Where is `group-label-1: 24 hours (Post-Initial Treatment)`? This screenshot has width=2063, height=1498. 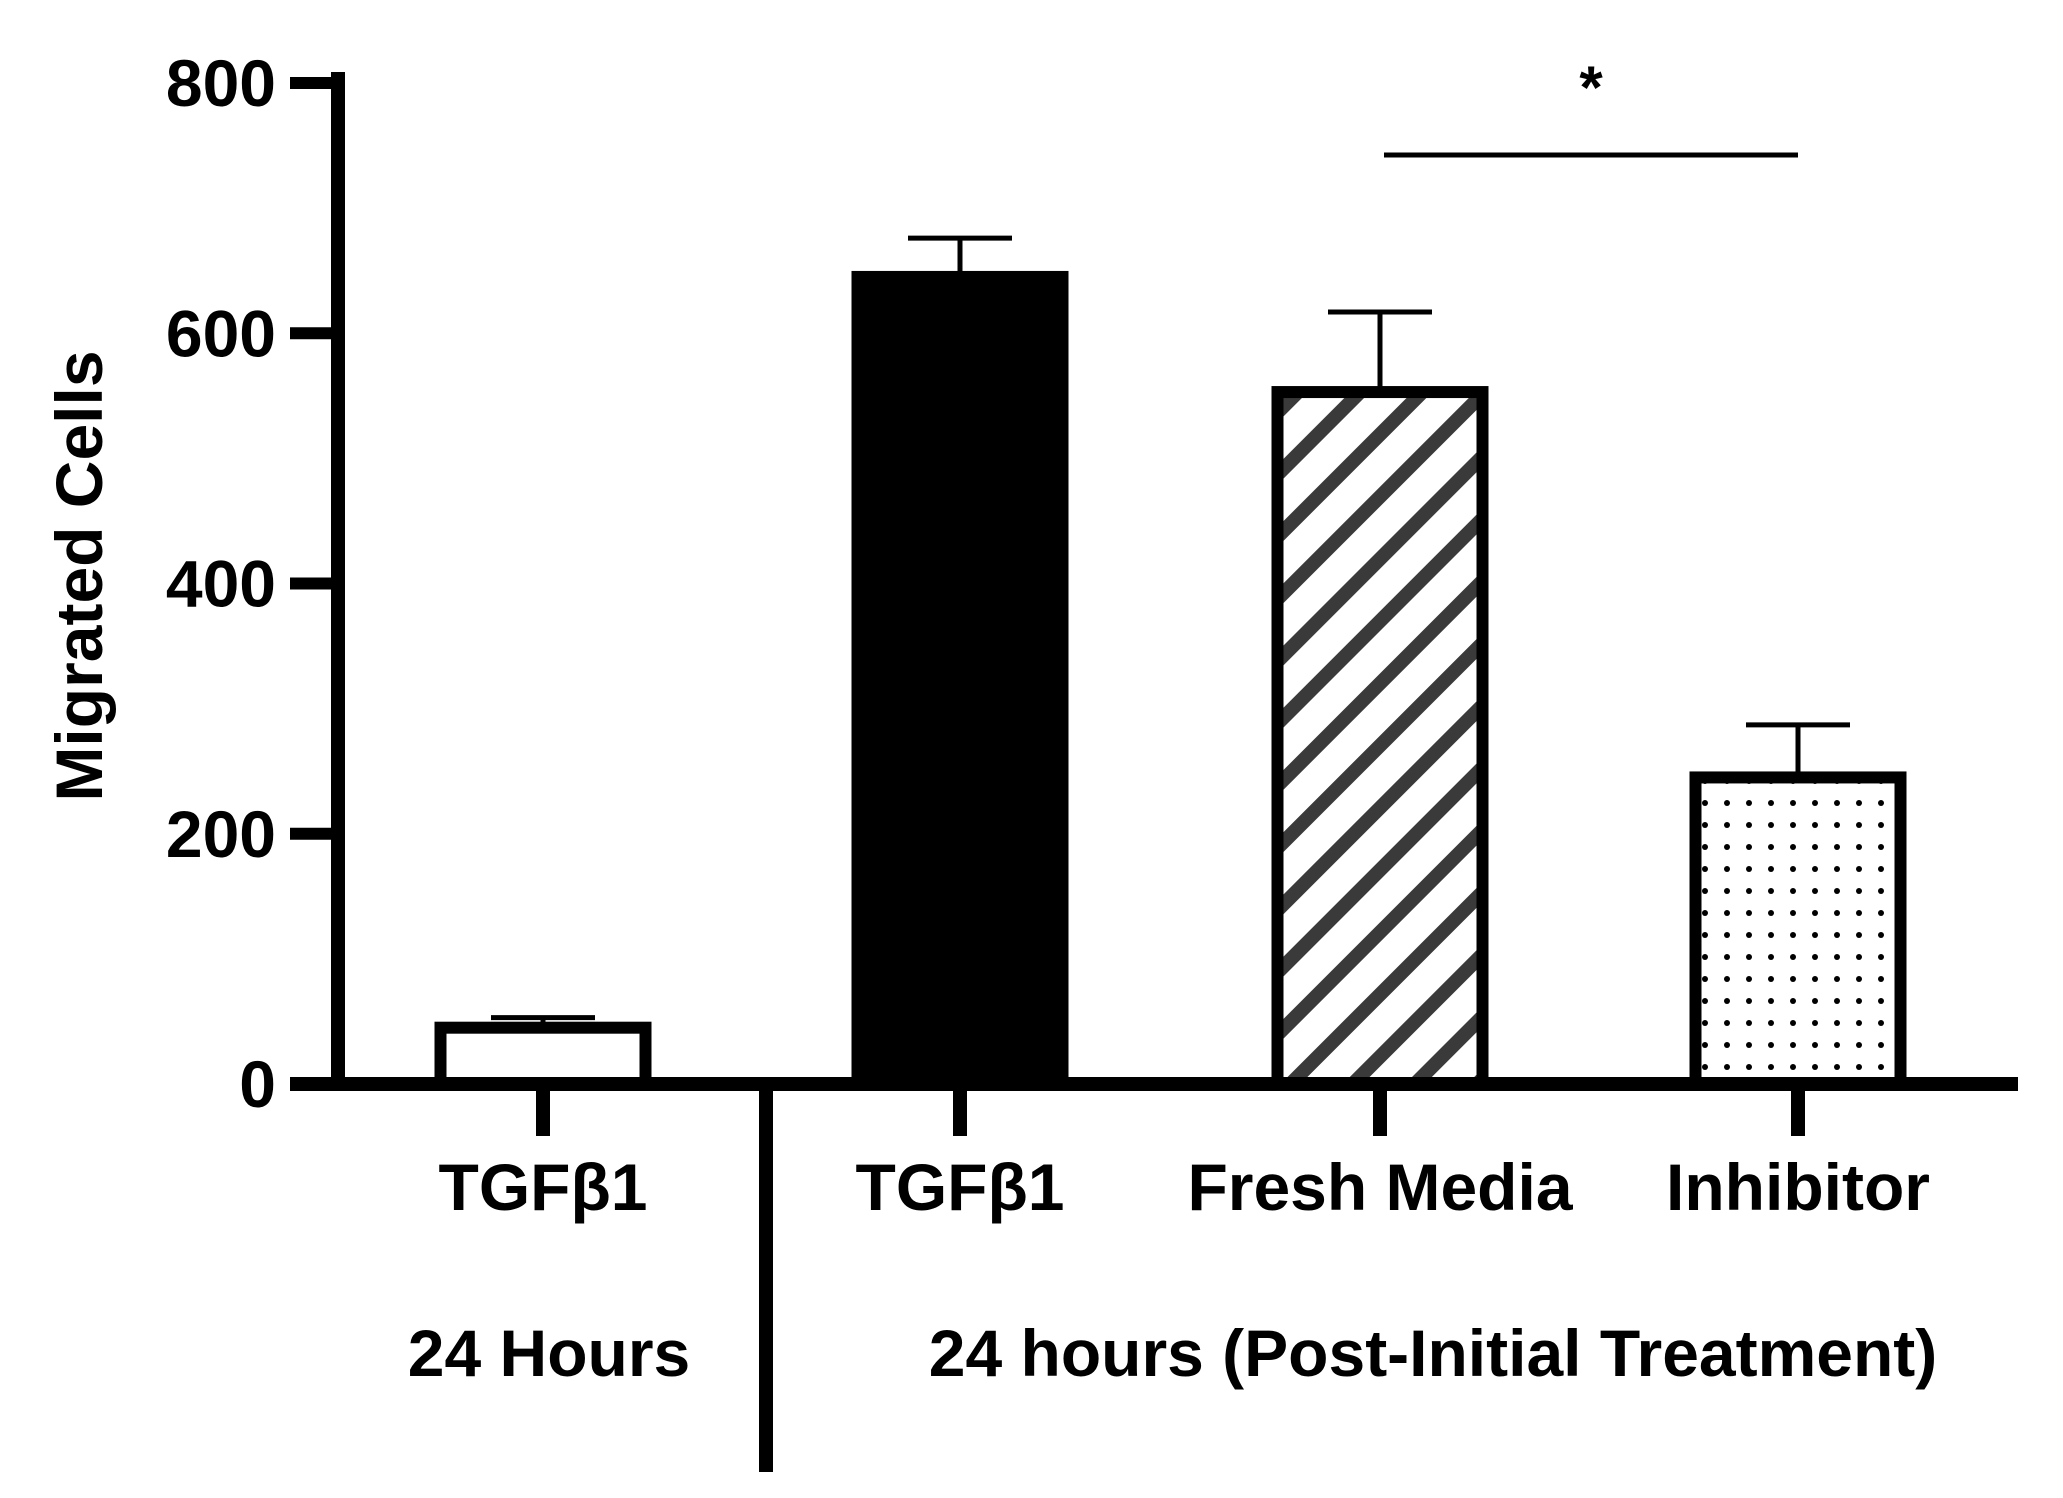
group-label-1: 24 hours (Post-Initial Treatment) is located at coordinates (1433, 1353).